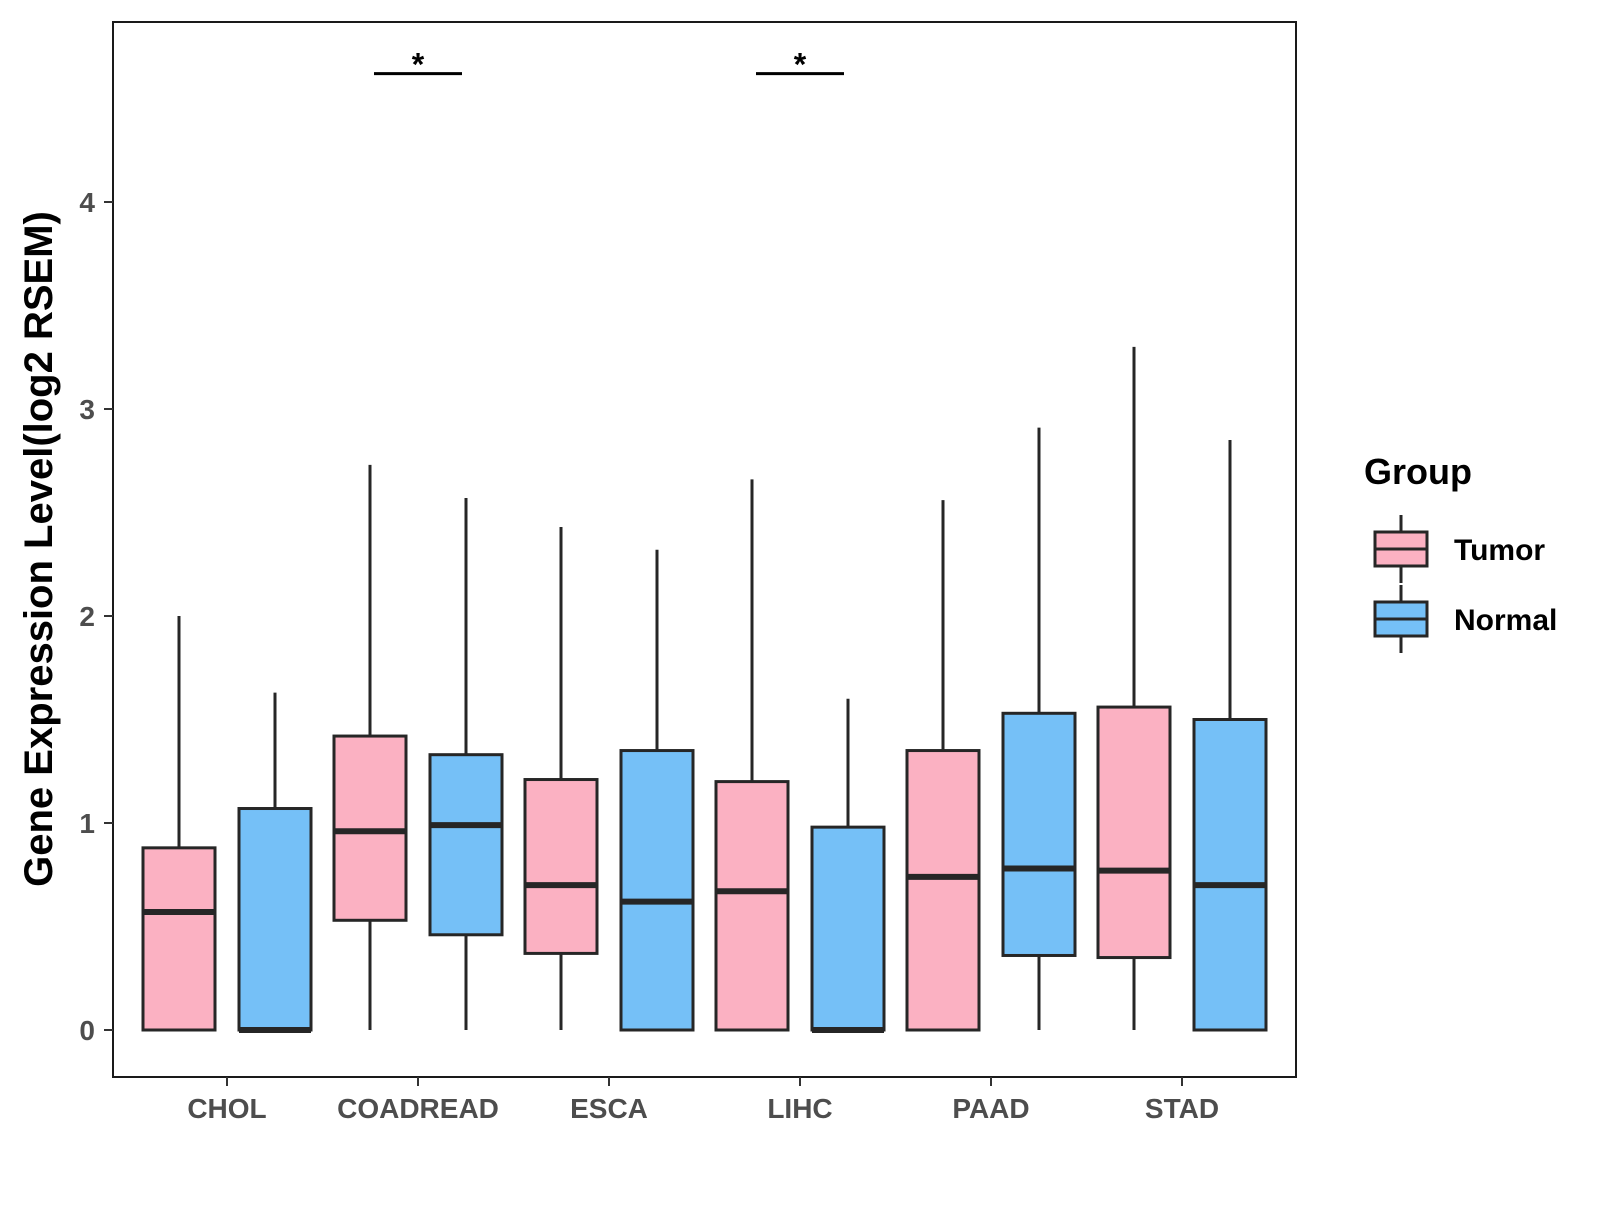  Describe the element at coordinates (39, 549) in the screenshot. I see `y-axis-title: Gene Expression Level(log2 RSEM)` at that location.